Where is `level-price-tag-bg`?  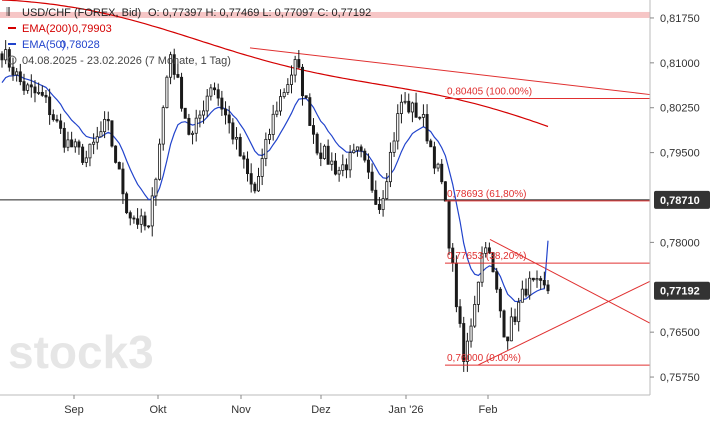 level-price-tag-bg is located at coordinates (682, 199).